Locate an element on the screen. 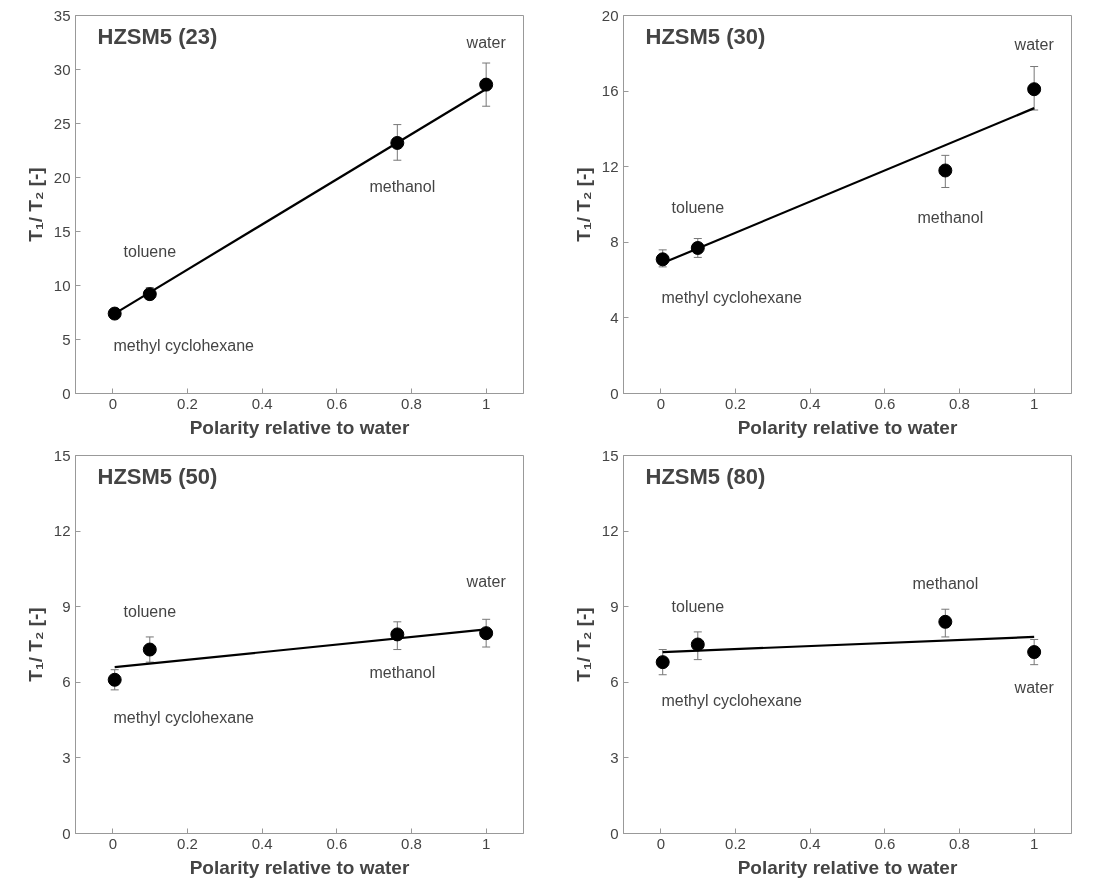 The height and width of the screenshot is (895, 1108). y-tick-label: 5 is located at coordinates (66, 339).